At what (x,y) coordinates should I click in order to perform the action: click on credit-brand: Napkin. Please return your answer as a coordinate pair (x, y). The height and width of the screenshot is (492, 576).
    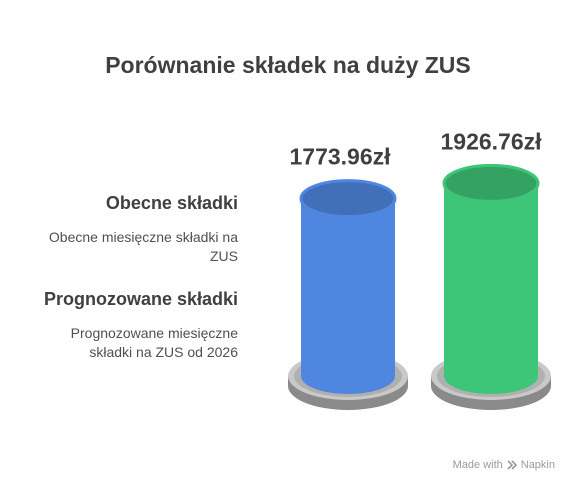
    Looking at the image, I should click on (537, 465).